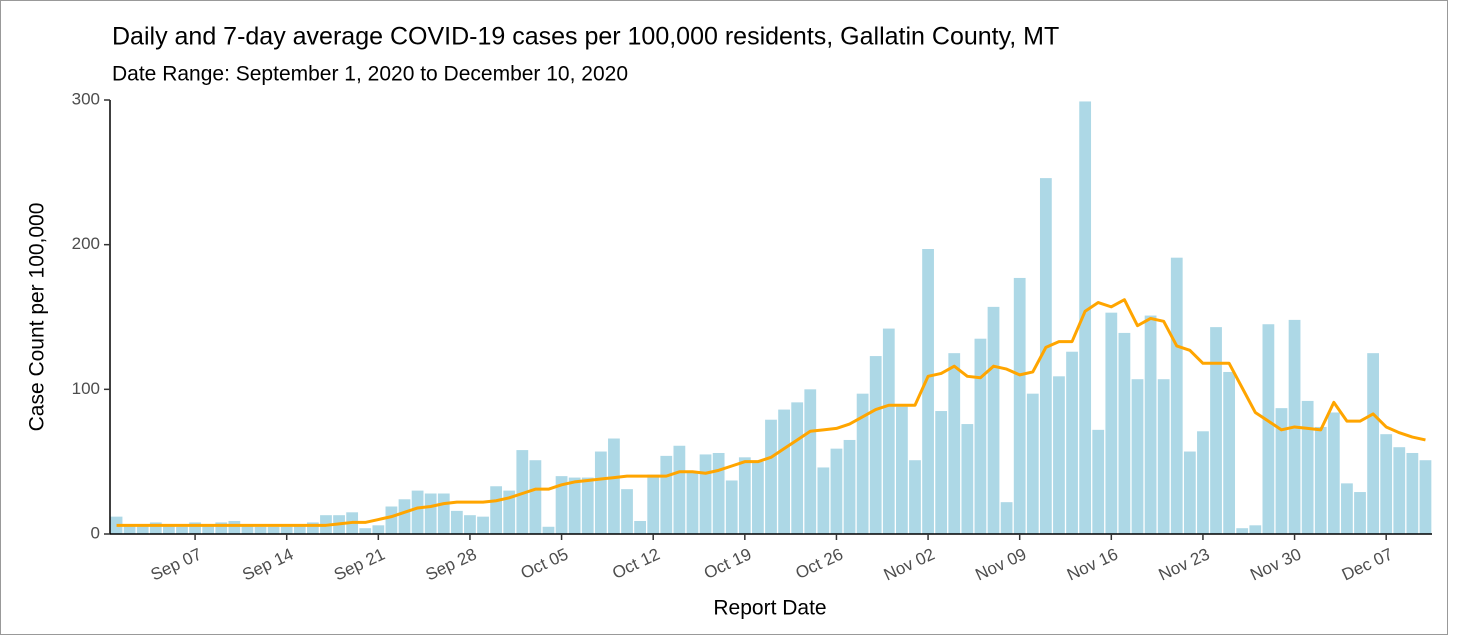  What do you see at coordinates (769, 608) in the screenshot?
I see `x-axis-label: Report Date` at bounding box center [769, 608].